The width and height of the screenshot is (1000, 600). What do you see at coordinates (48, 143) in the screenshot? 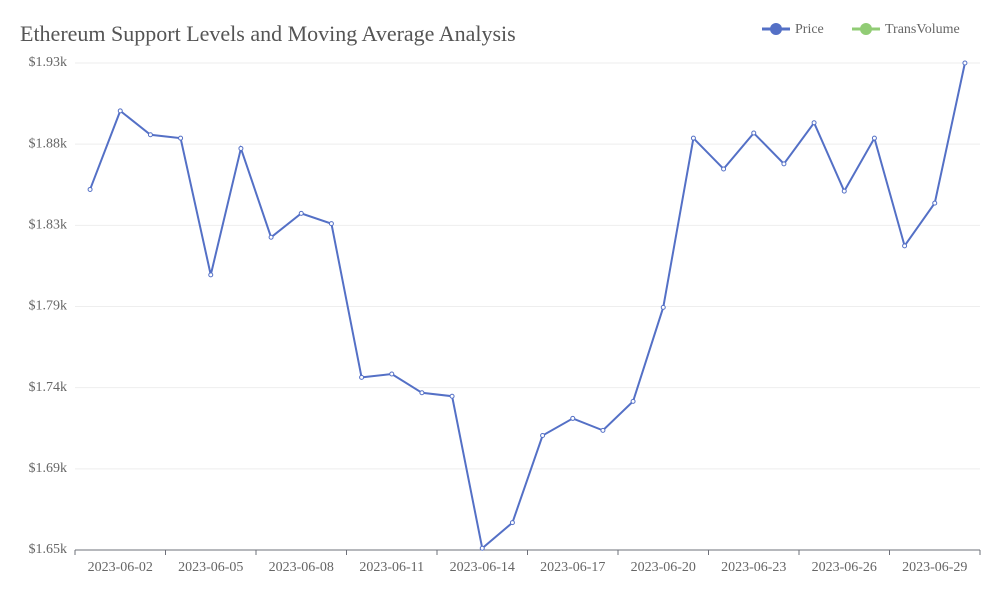
I see `y-tick-label: $1.88k` at bounding box center [48, 143].